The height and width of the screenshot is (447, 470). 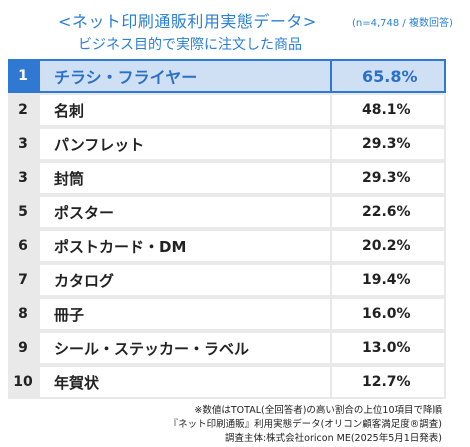 What do you see at coordinates (23, 348) in the screenshot?
I see `rank-label: 9` at bounding box center [23, 348].